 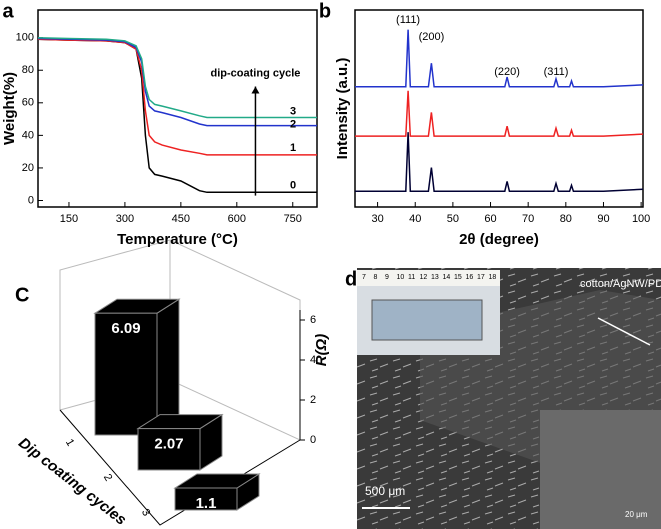 What do you see at coordinates (28, 103) in the screenshot?
I see `y-tick-label: 60` at bounding box center [28, 103].